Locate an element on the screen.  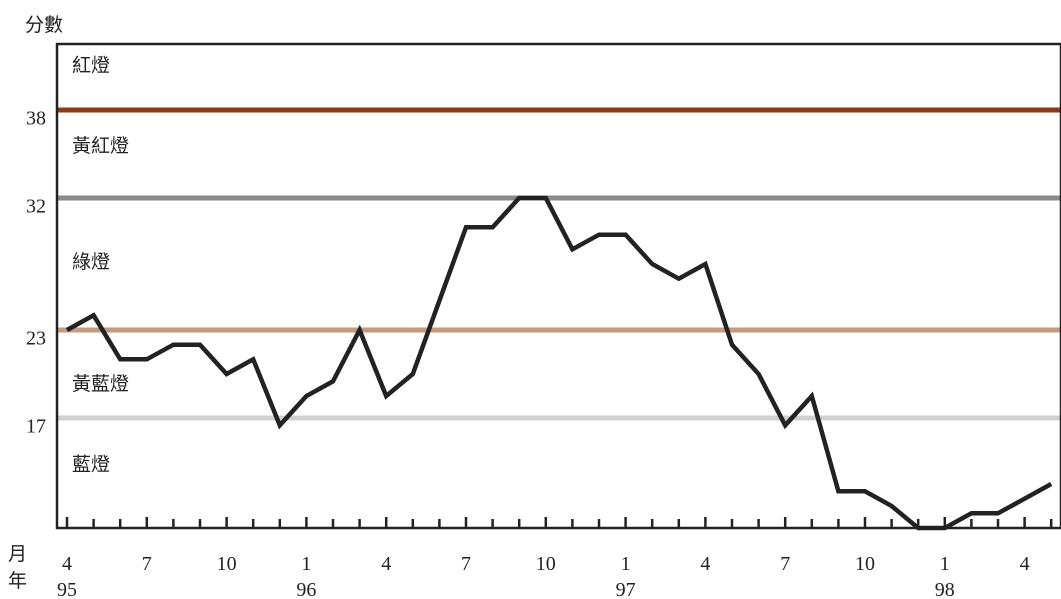
y-tick-label-0: 38 is located at coordinates (36, 118).